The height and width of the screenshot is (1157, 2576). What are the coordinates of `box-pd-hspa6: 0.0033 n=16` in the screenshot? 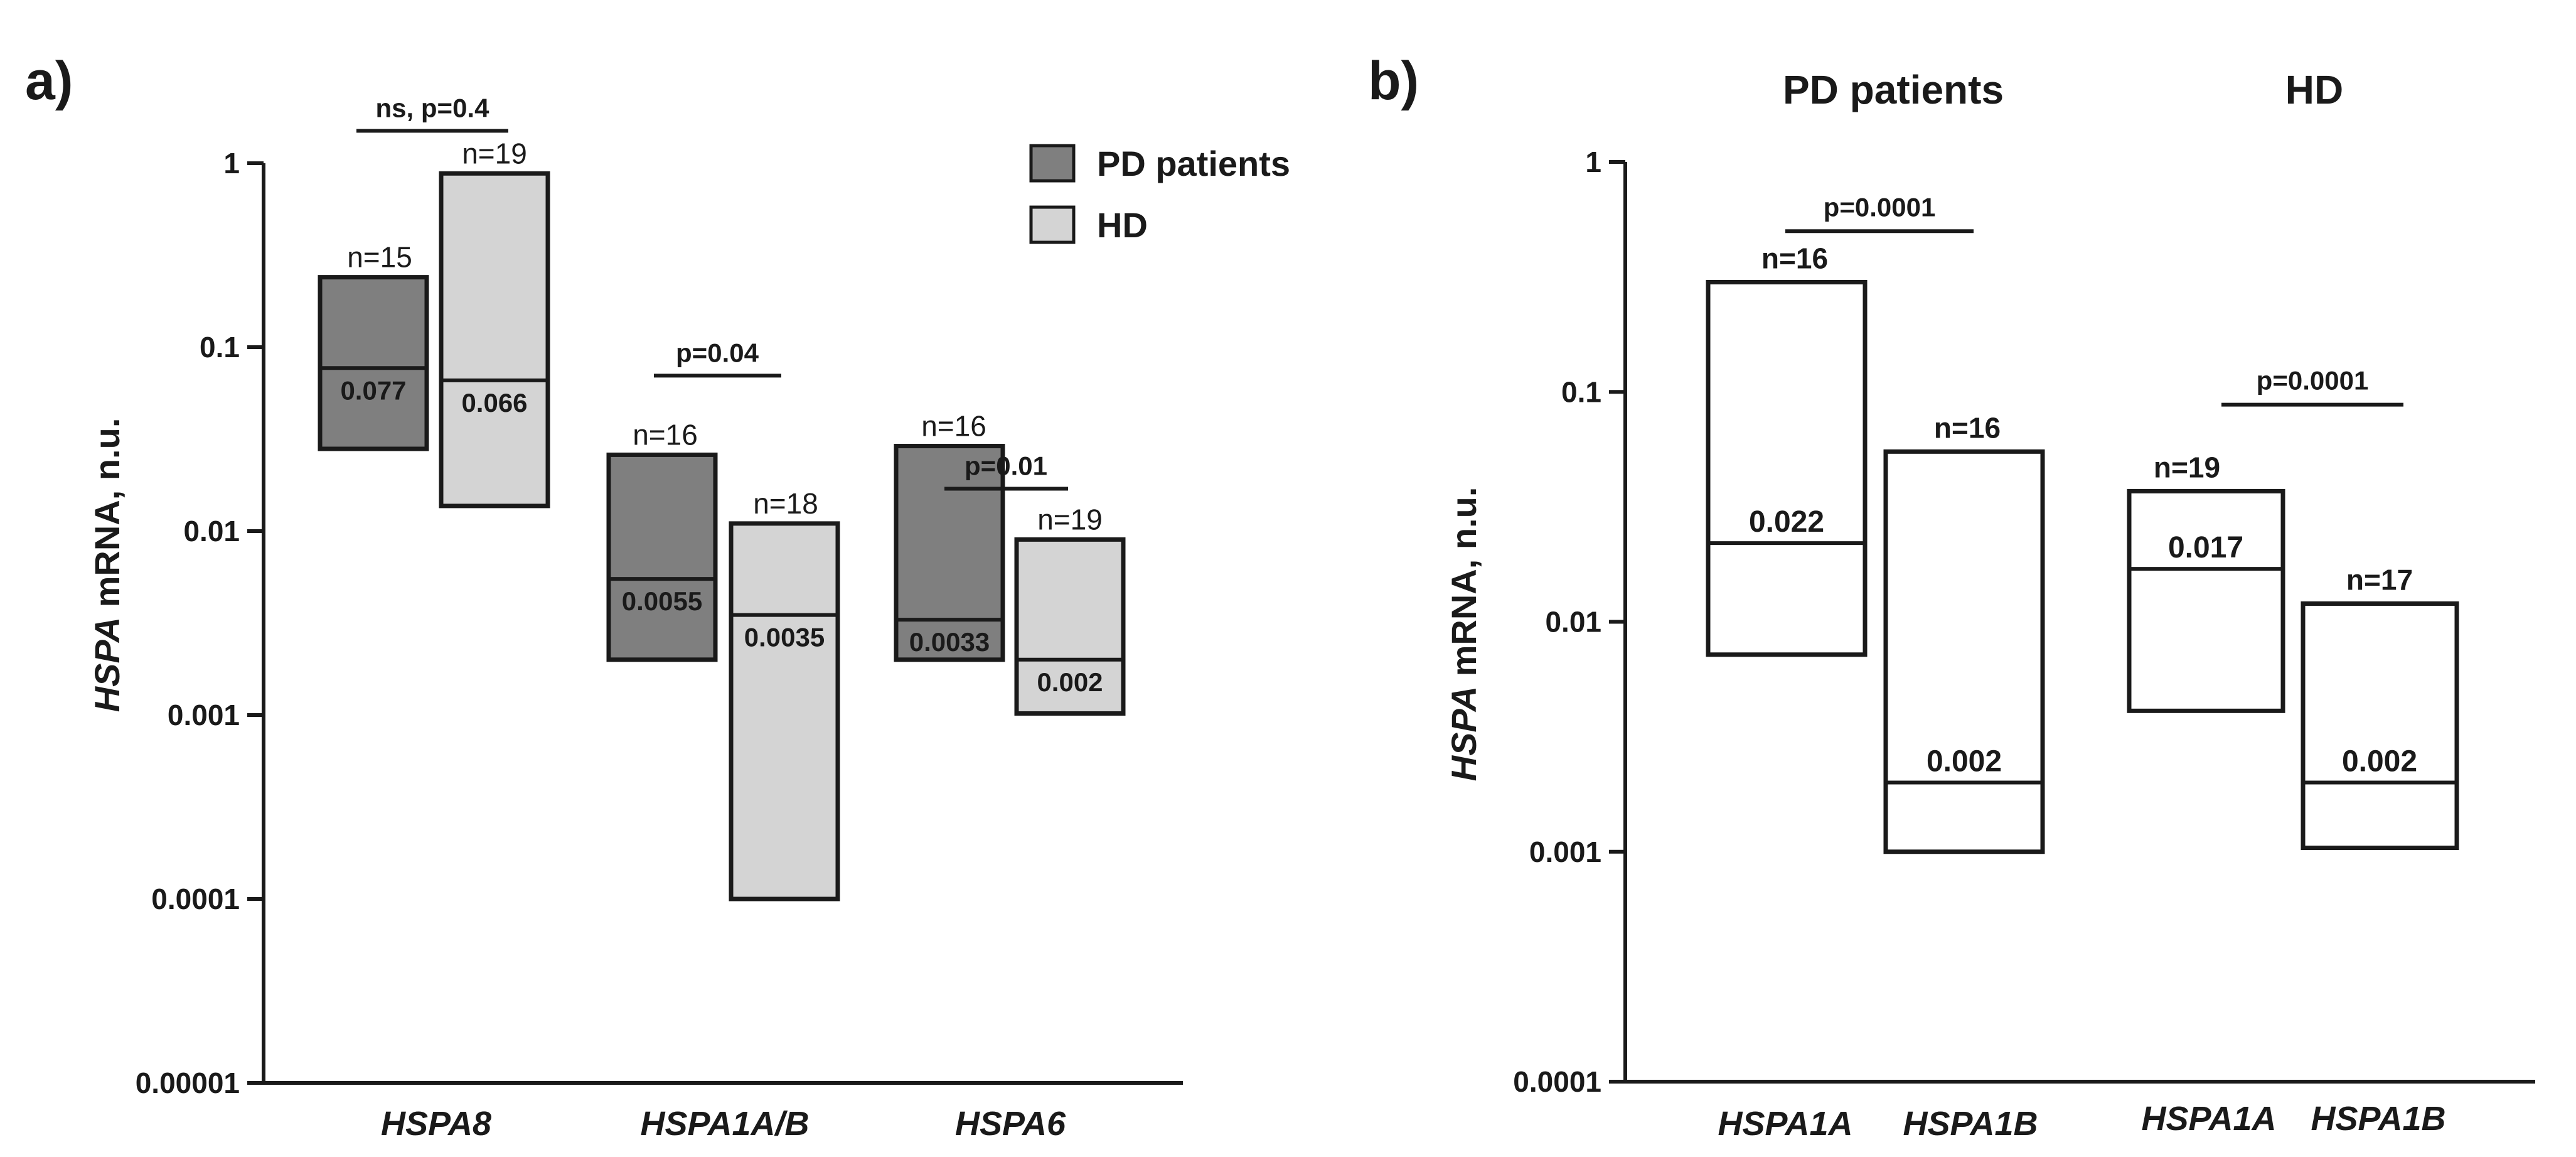 It's located at (949, 536).